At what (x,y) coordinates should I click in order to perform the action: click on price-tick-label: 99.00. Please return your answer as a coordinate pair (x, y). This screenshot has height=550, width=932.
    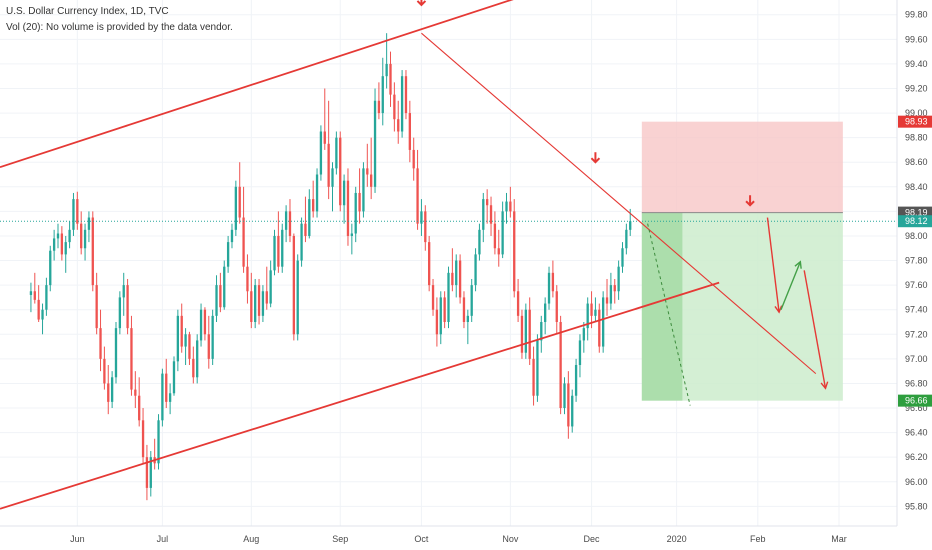
    Looking at the image, I should click on (916, 113).